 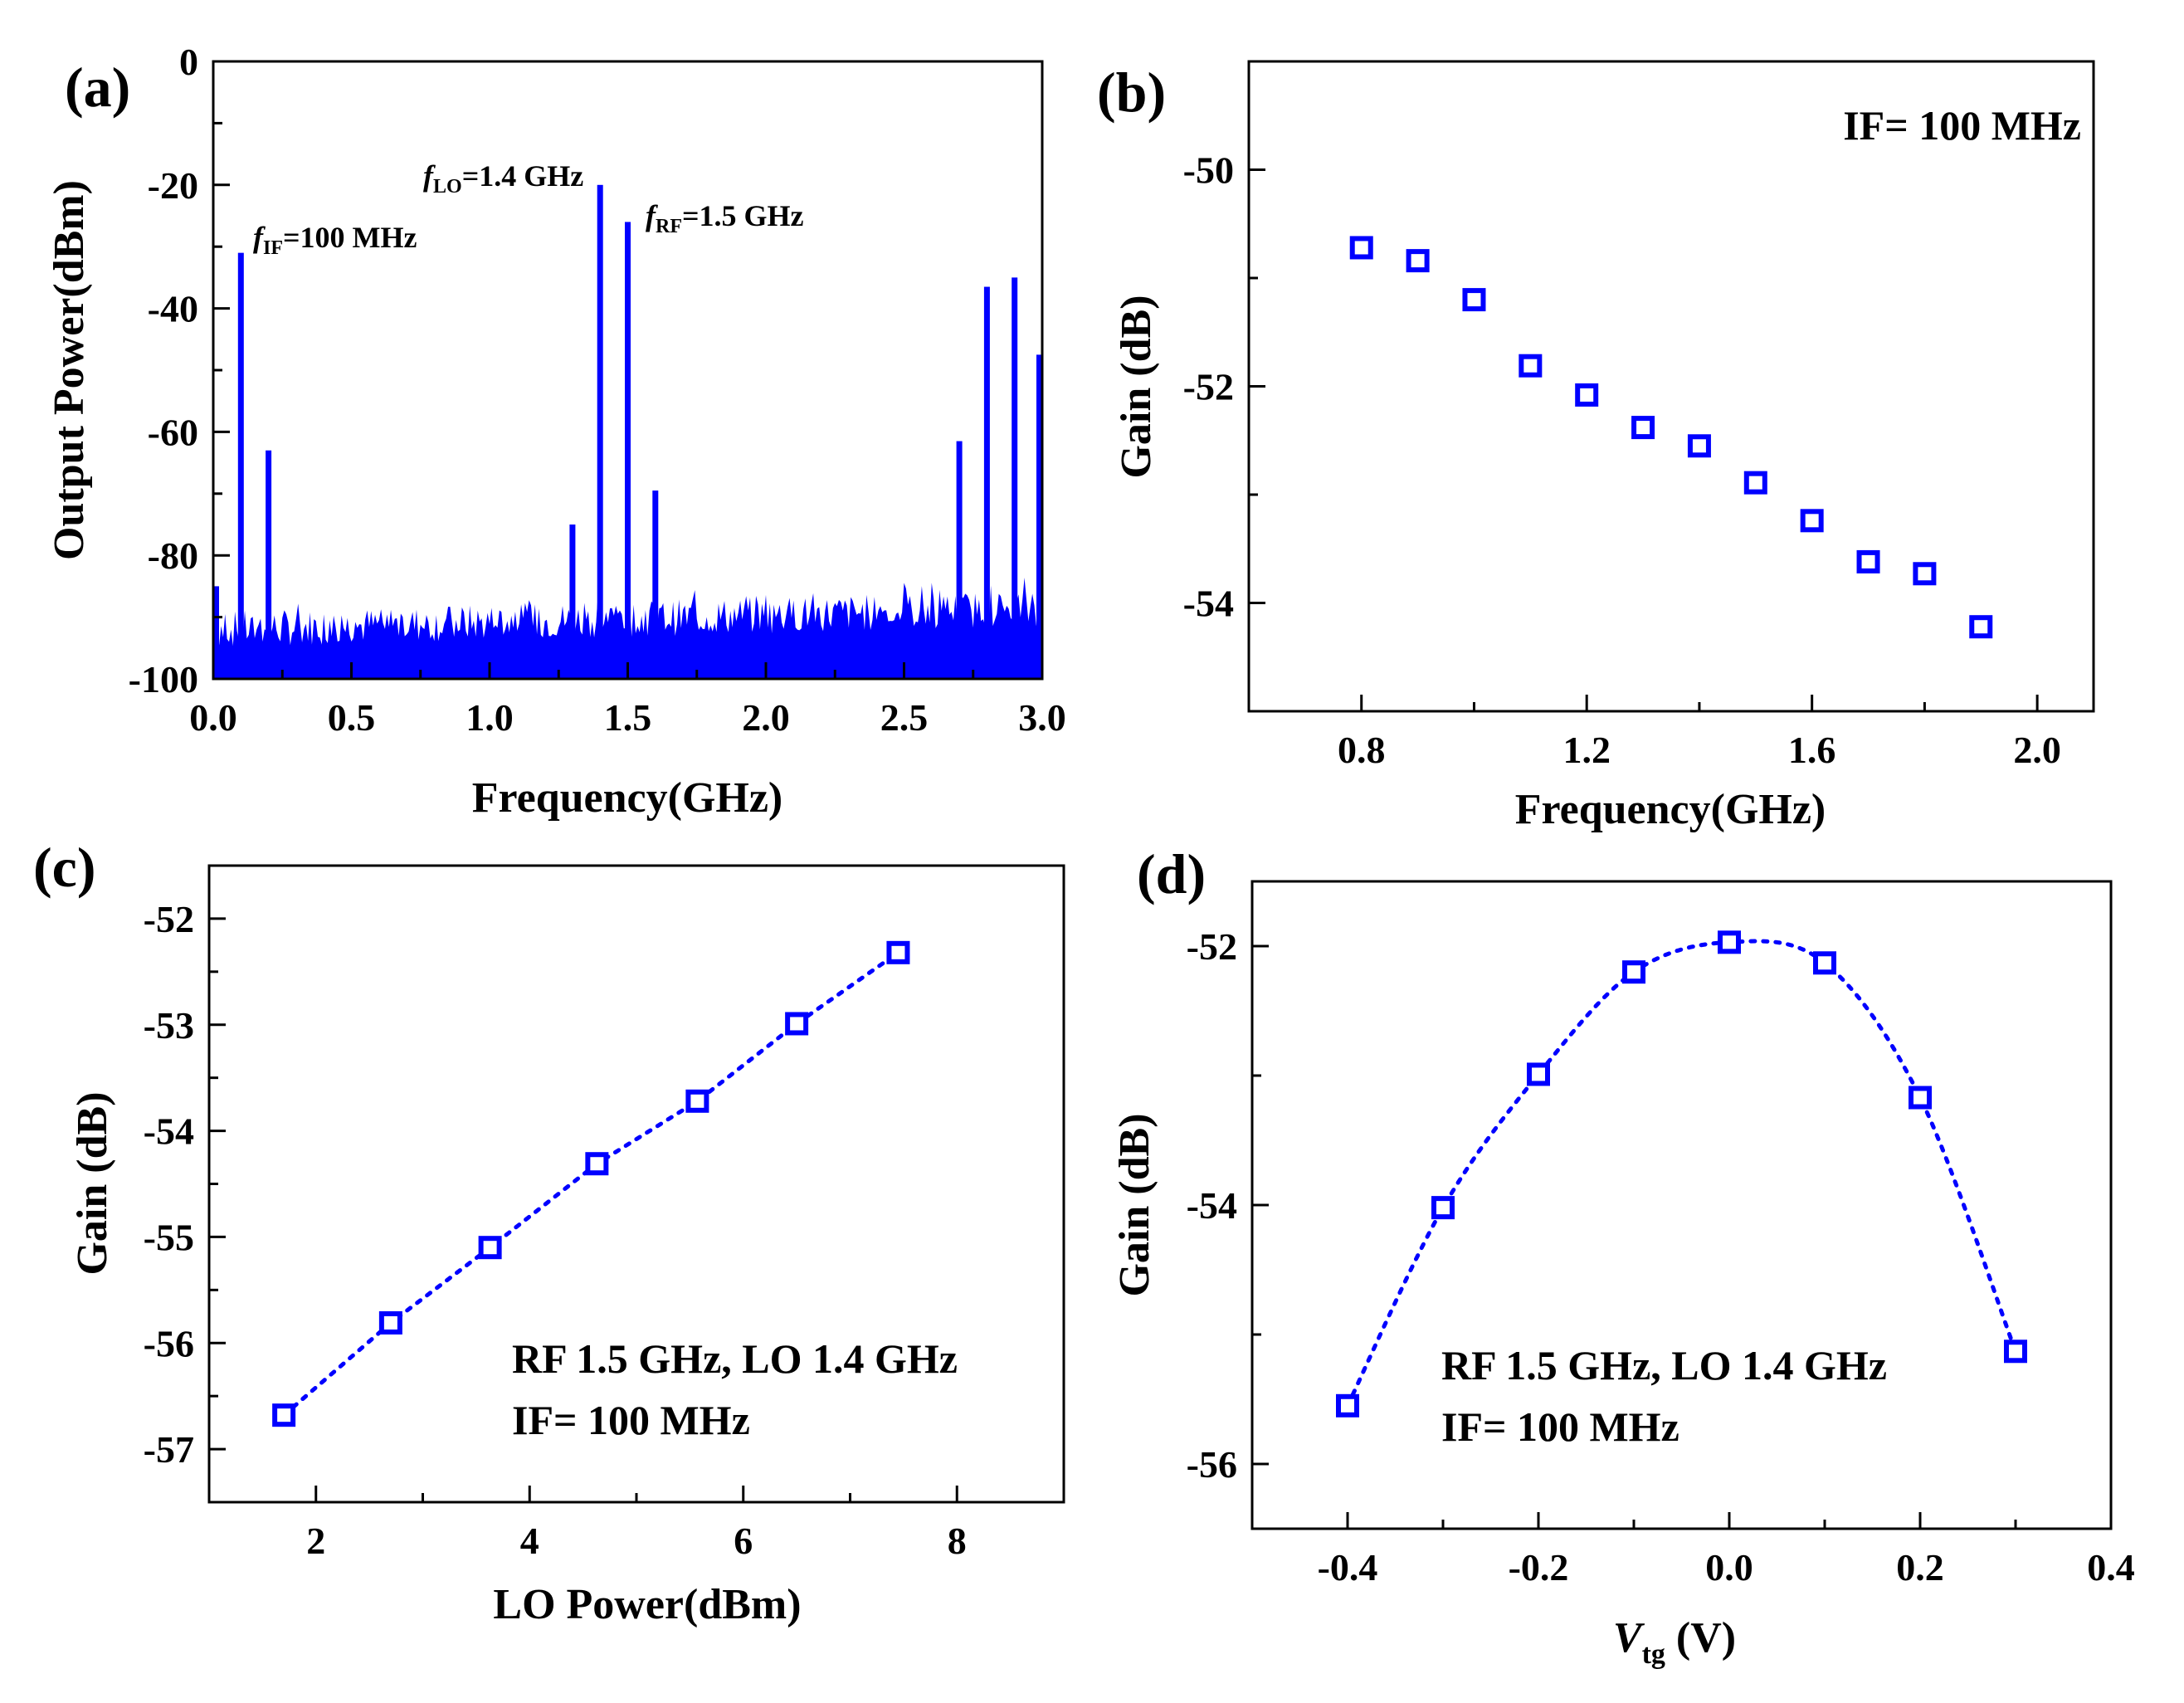 What do you see at coordinates (503, 178) in the screenshot?
I see `annotation-f-lo: fLO=1.4 GHz` at bounding box center [503, 178].